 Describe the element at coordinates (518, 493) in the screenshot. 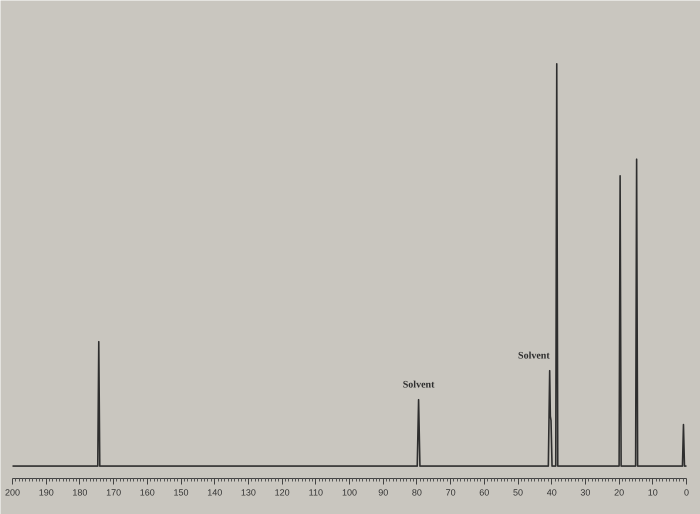

I see `x-tick-label: 50` at that location.